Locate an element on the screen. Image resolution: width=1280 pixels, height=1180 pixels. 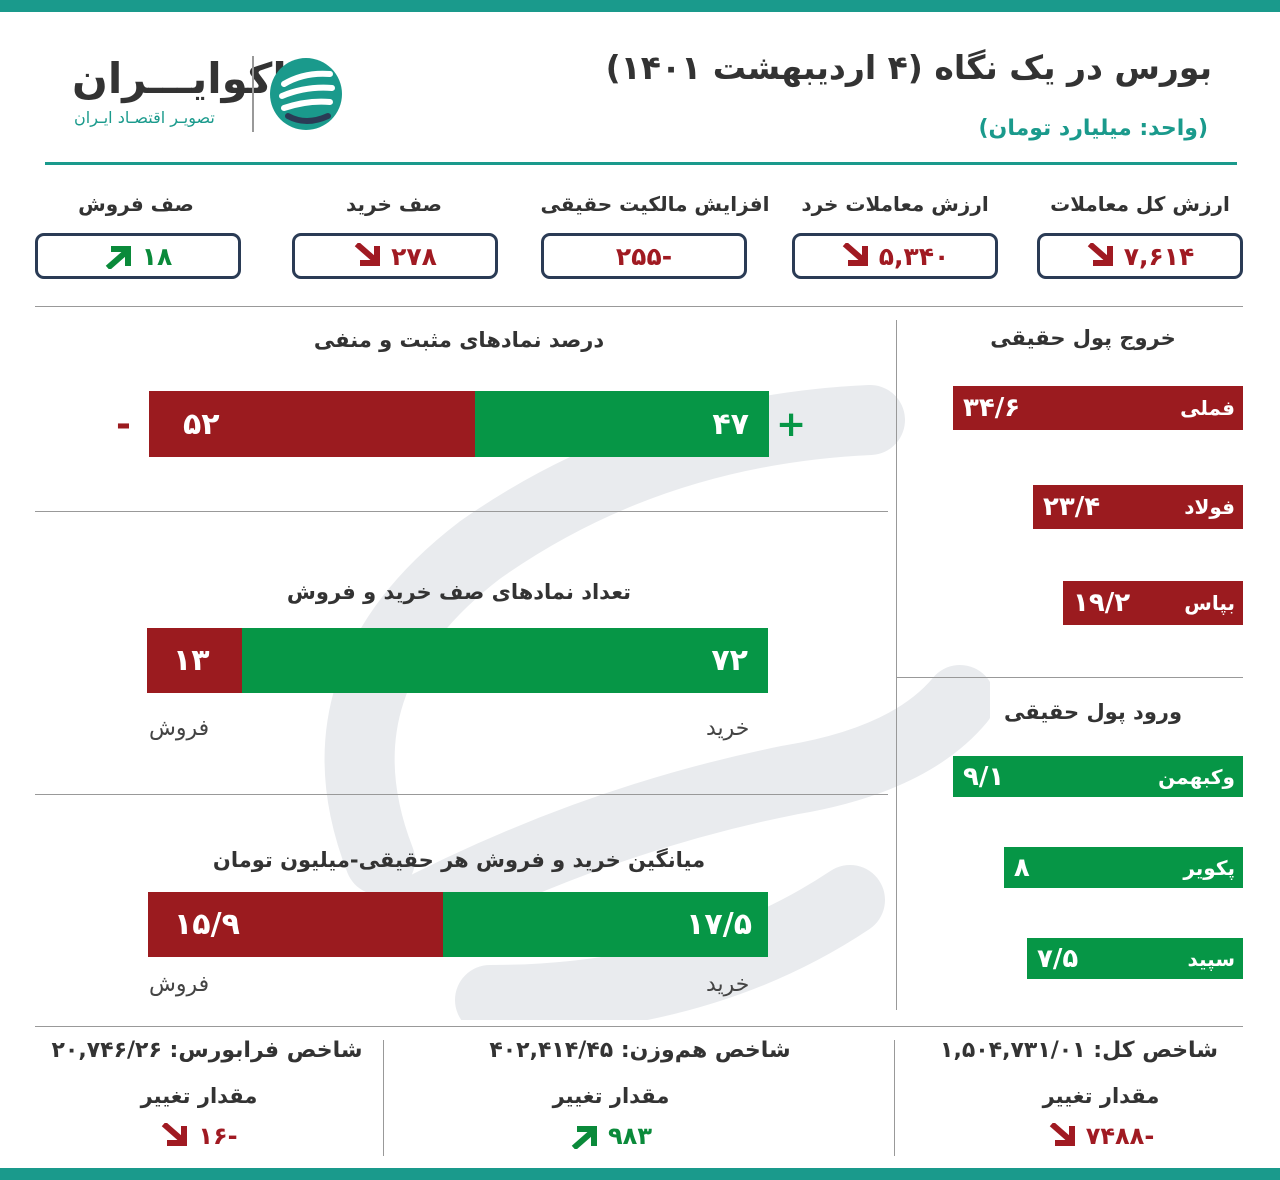
column-divider is located at coordinates (896, 665).